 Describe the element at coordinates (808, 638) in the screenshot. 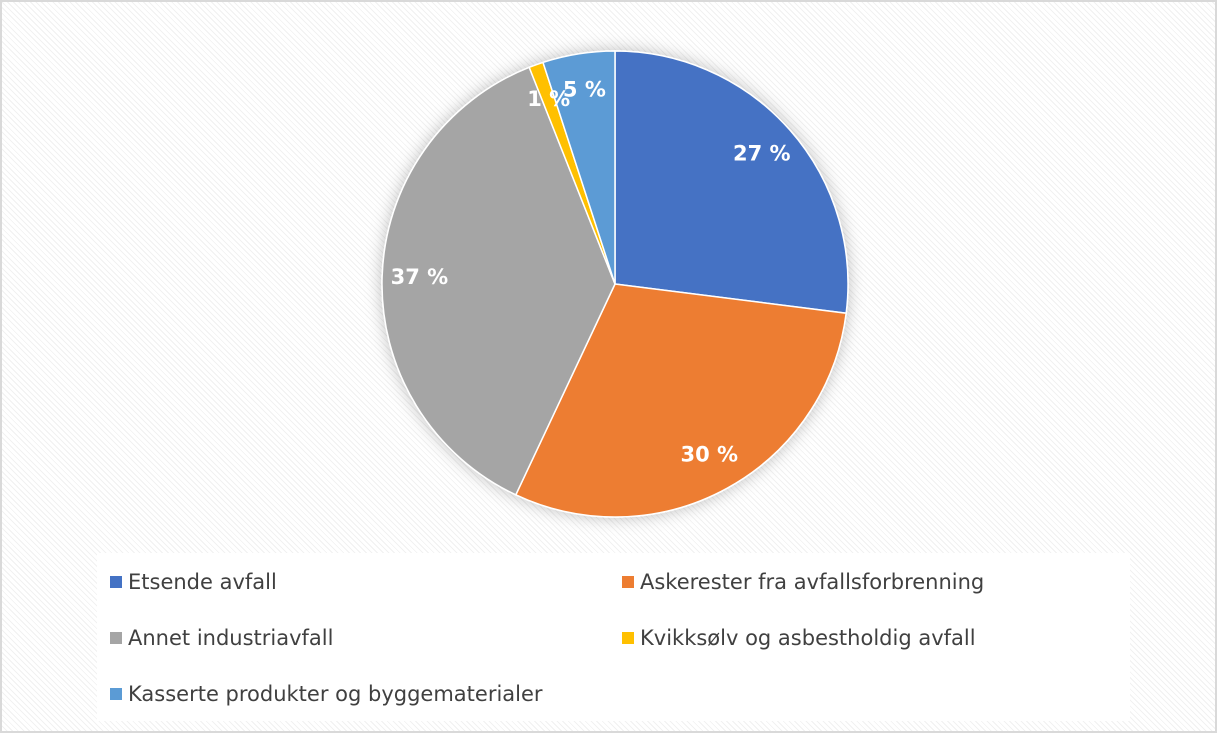

I see `legend-label: Kvikksølv og asbestholdig avfall` at that location.